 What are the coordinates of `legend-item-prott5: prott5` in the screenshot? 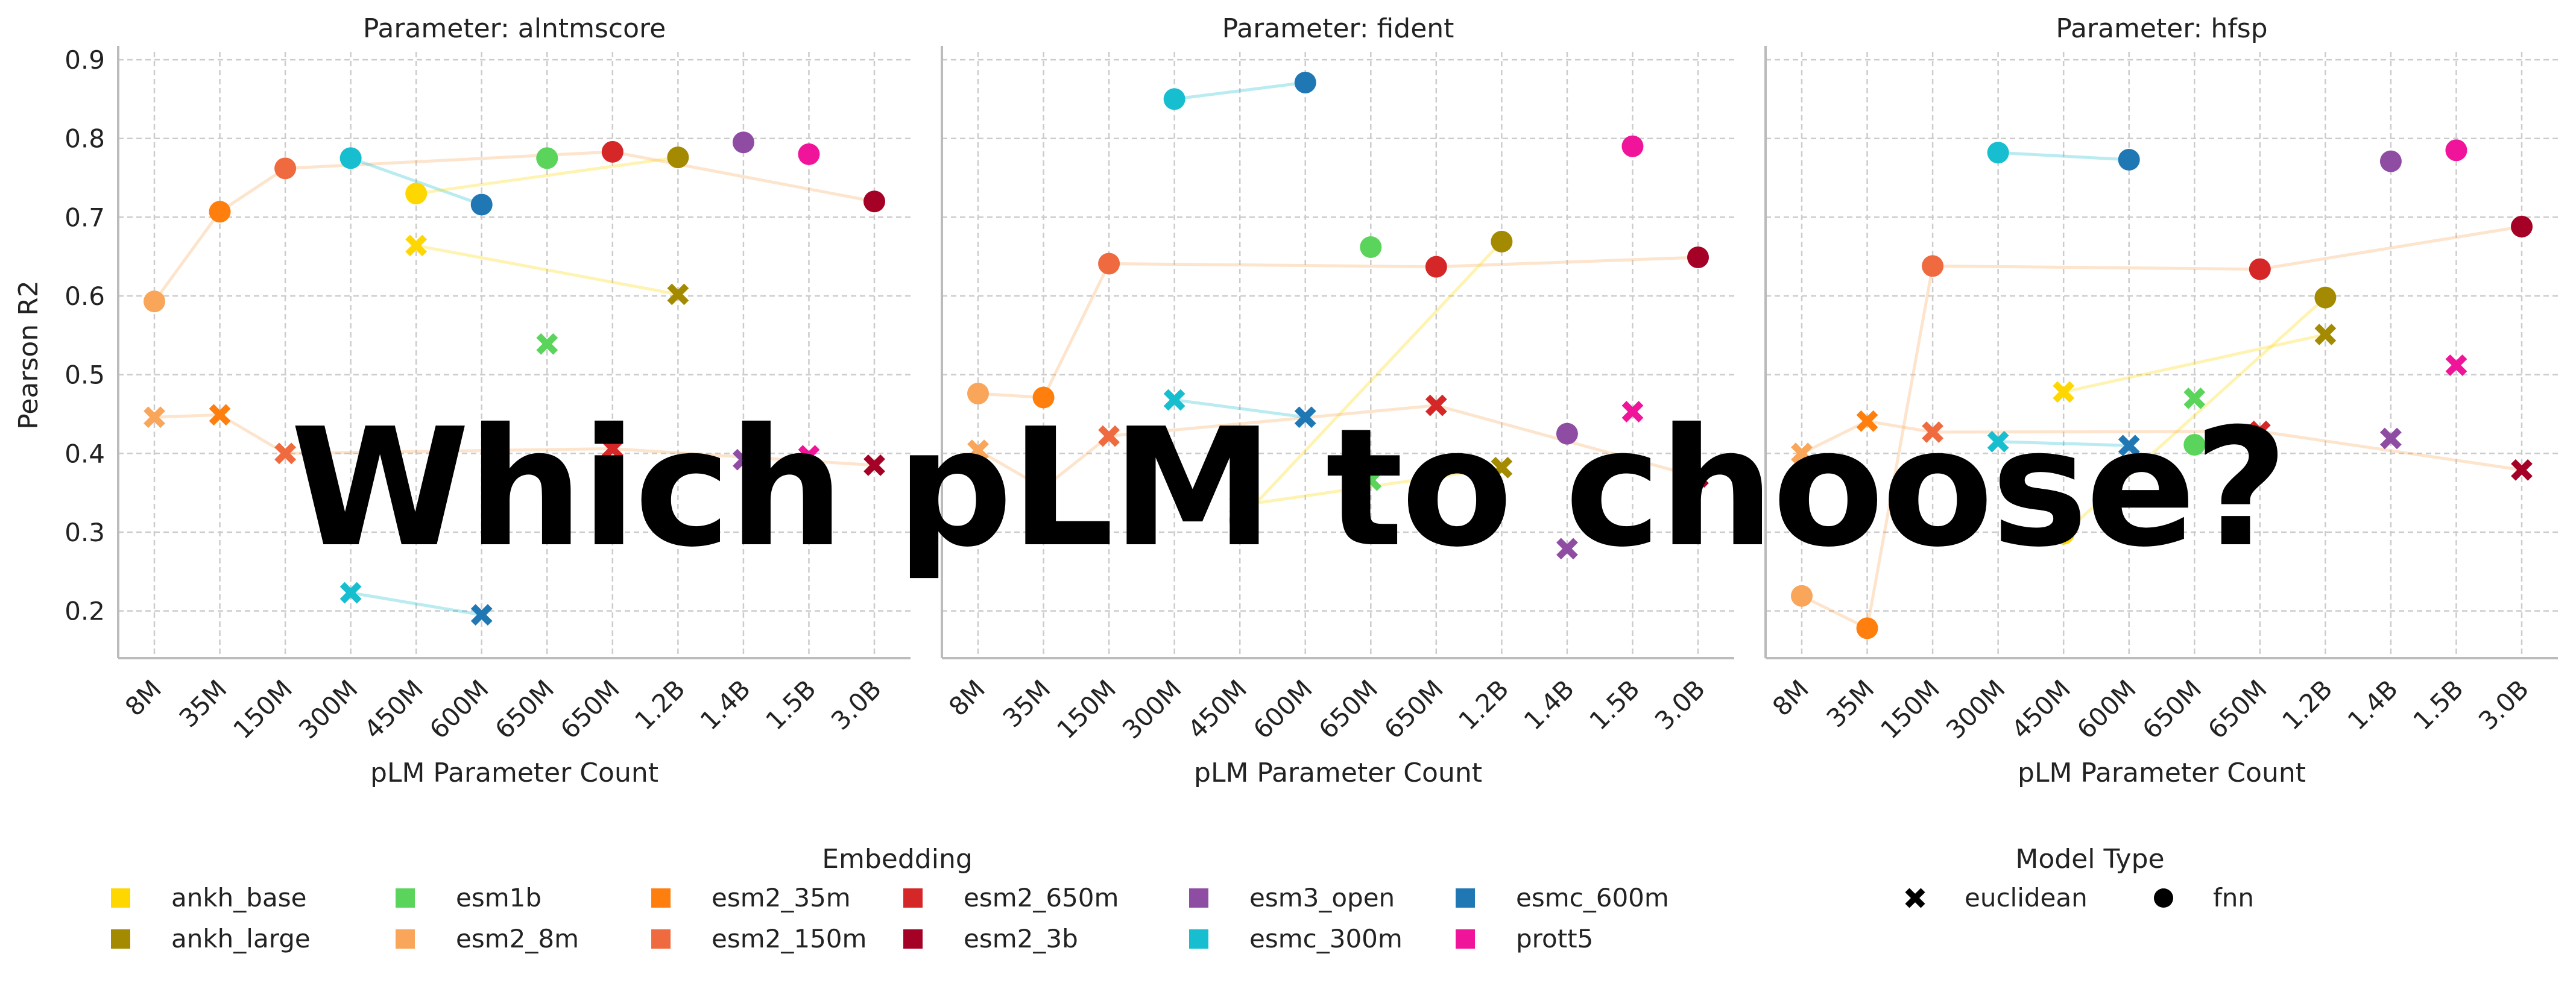 It's located at (1524, 938).